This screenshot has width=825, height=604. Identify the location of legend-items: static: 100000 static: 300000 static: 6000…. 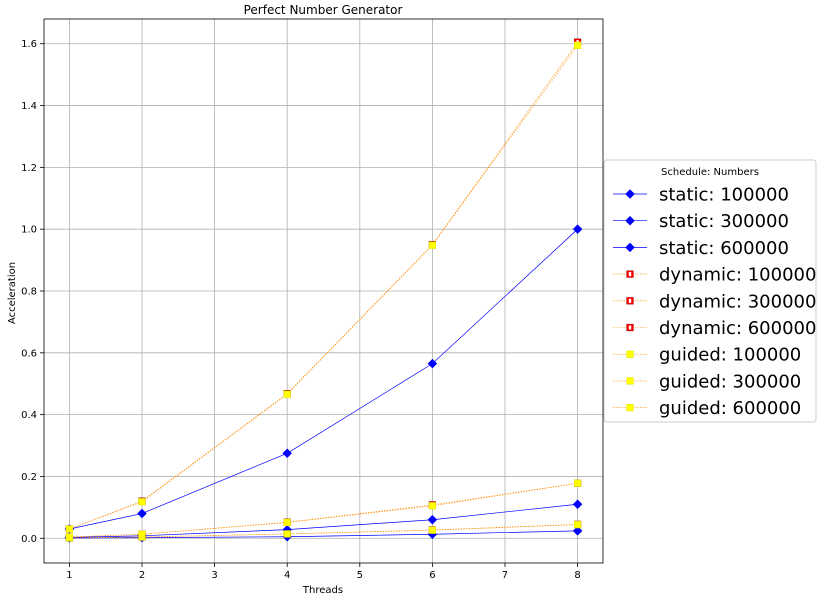
(714, 302).